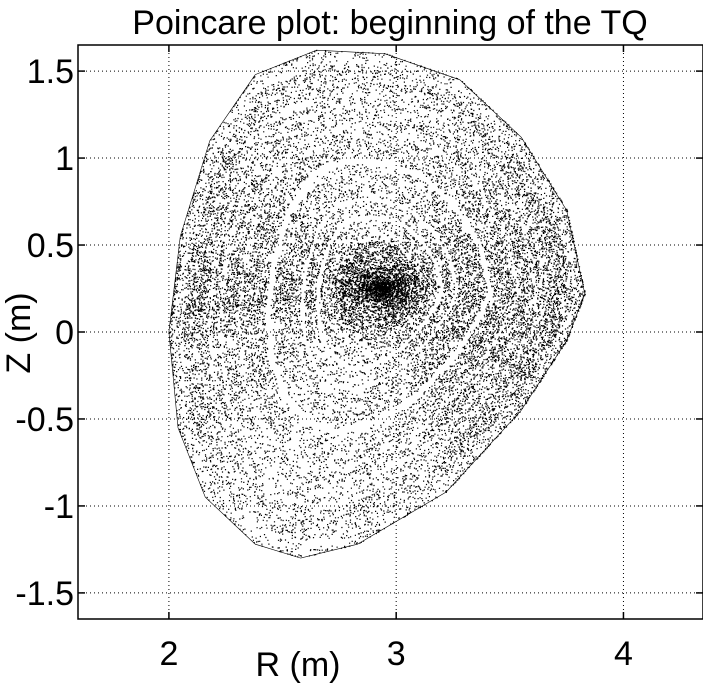 This screenshot has width=703, height=688. Describe the element at coordinates (50, 72) in the screenshot. I see `y-tick-label: 1.5` at that location.